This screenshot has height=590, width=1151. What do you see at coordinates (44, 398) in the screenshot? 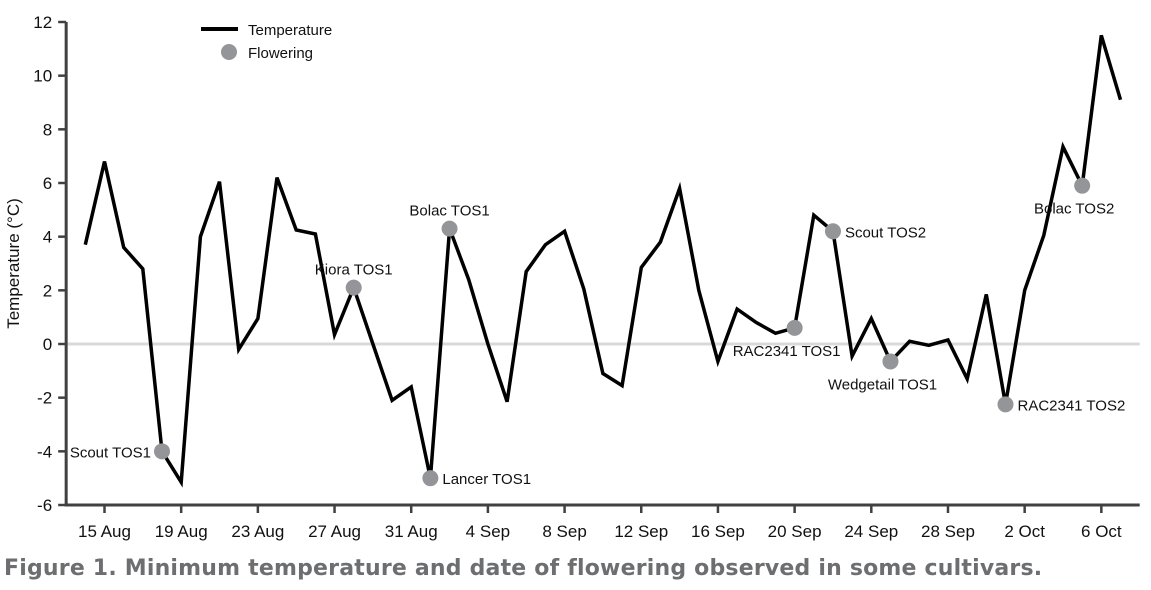
I see `y-tick-label: -2` at bounding box center [44, 398].